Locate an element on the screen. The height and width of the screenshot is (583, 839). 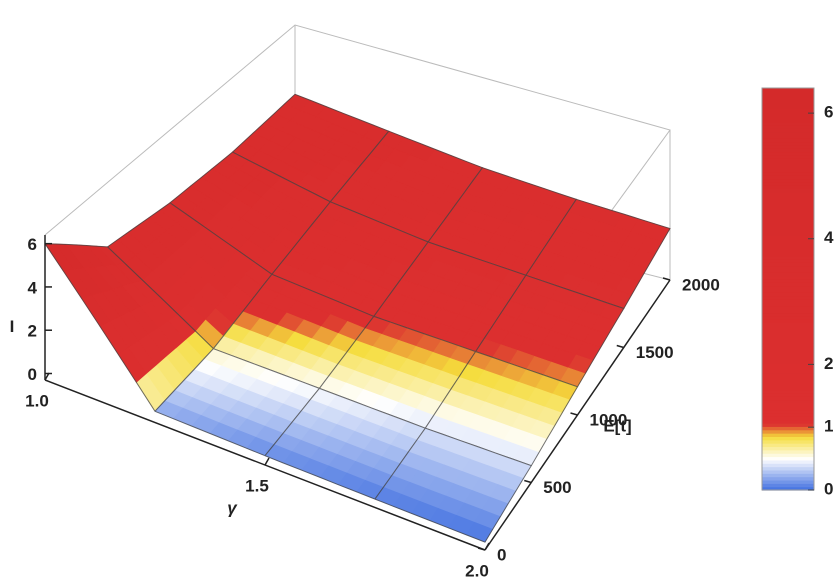
x-tick is located at coordinates (47, 376).